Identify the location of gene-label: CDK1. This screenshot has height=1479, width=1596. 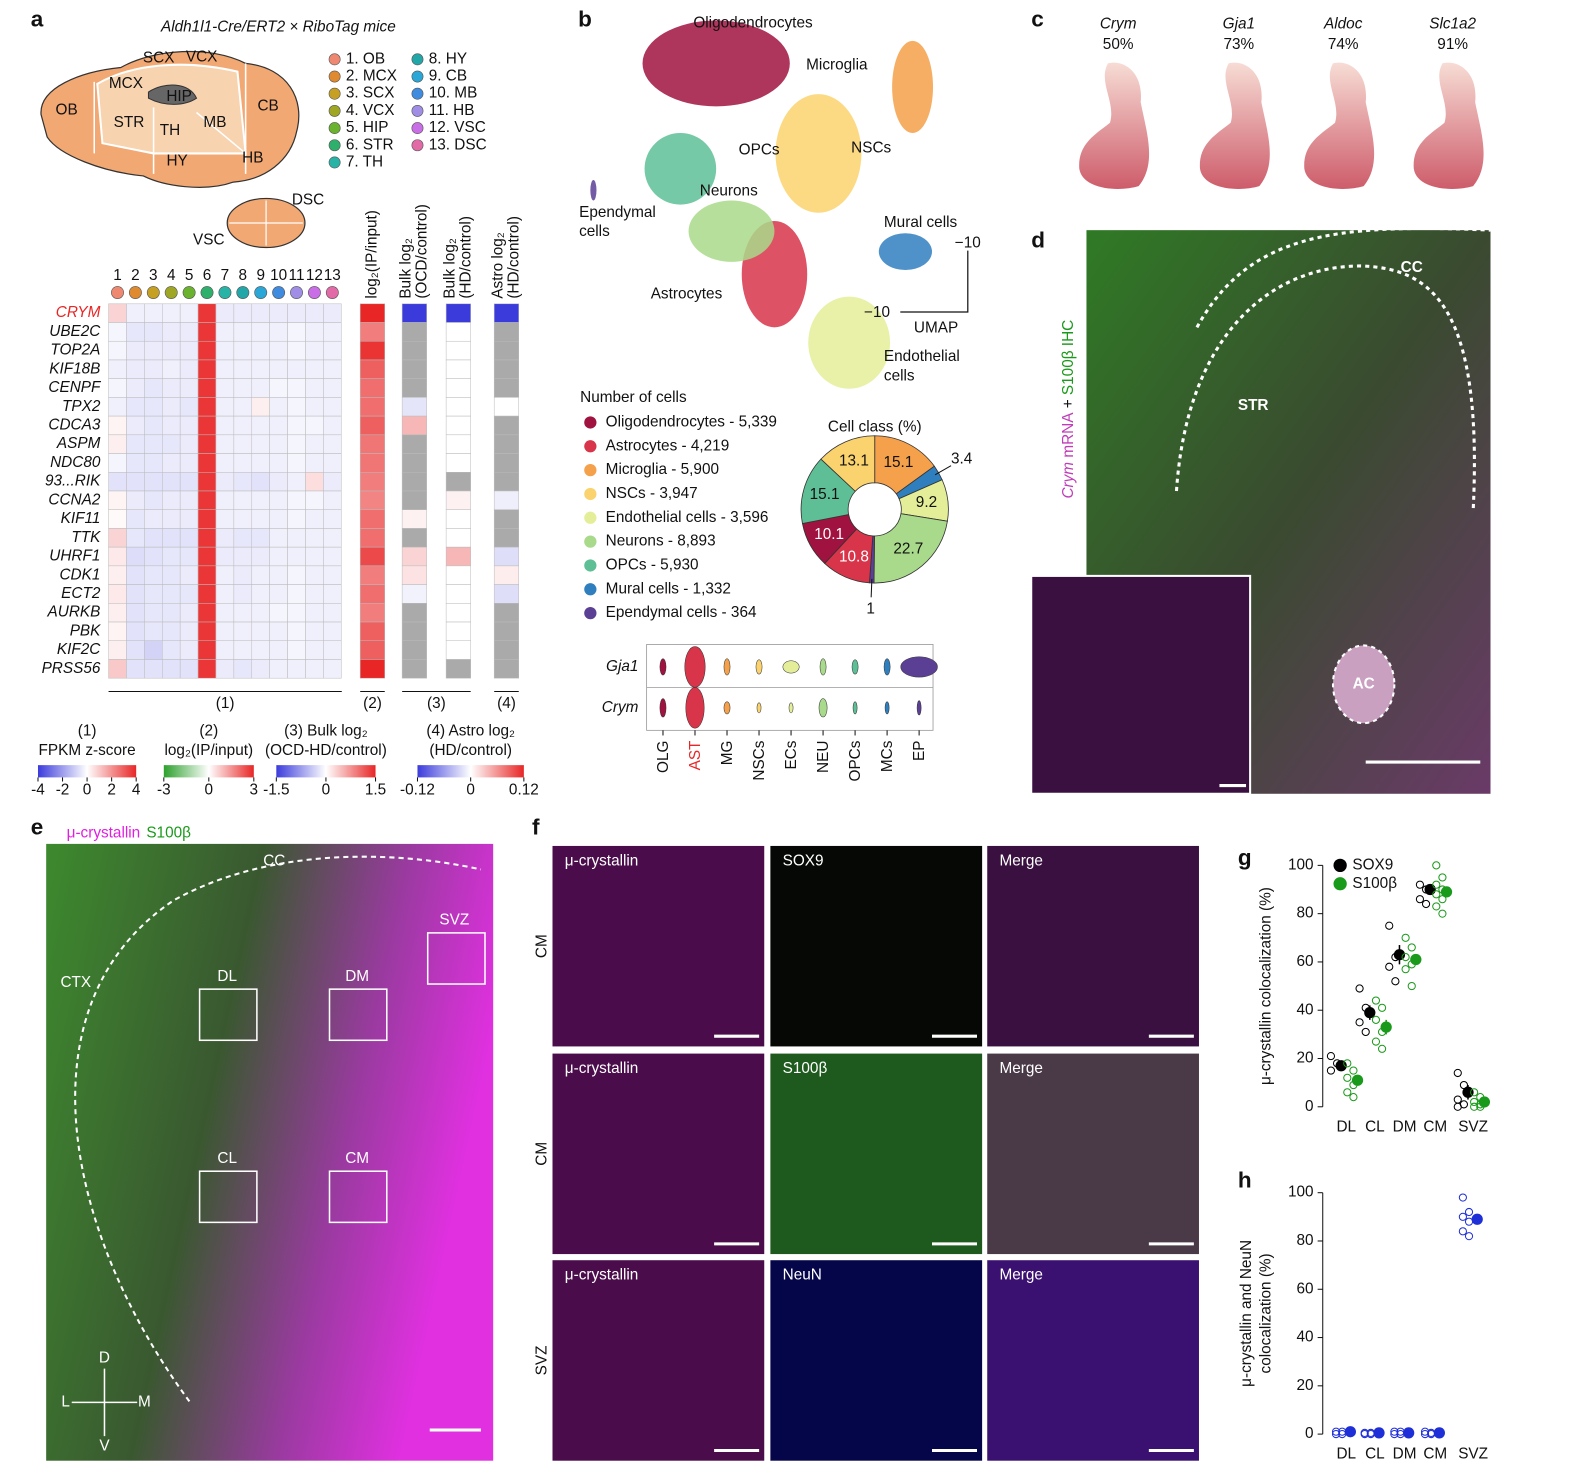
(79, 574).